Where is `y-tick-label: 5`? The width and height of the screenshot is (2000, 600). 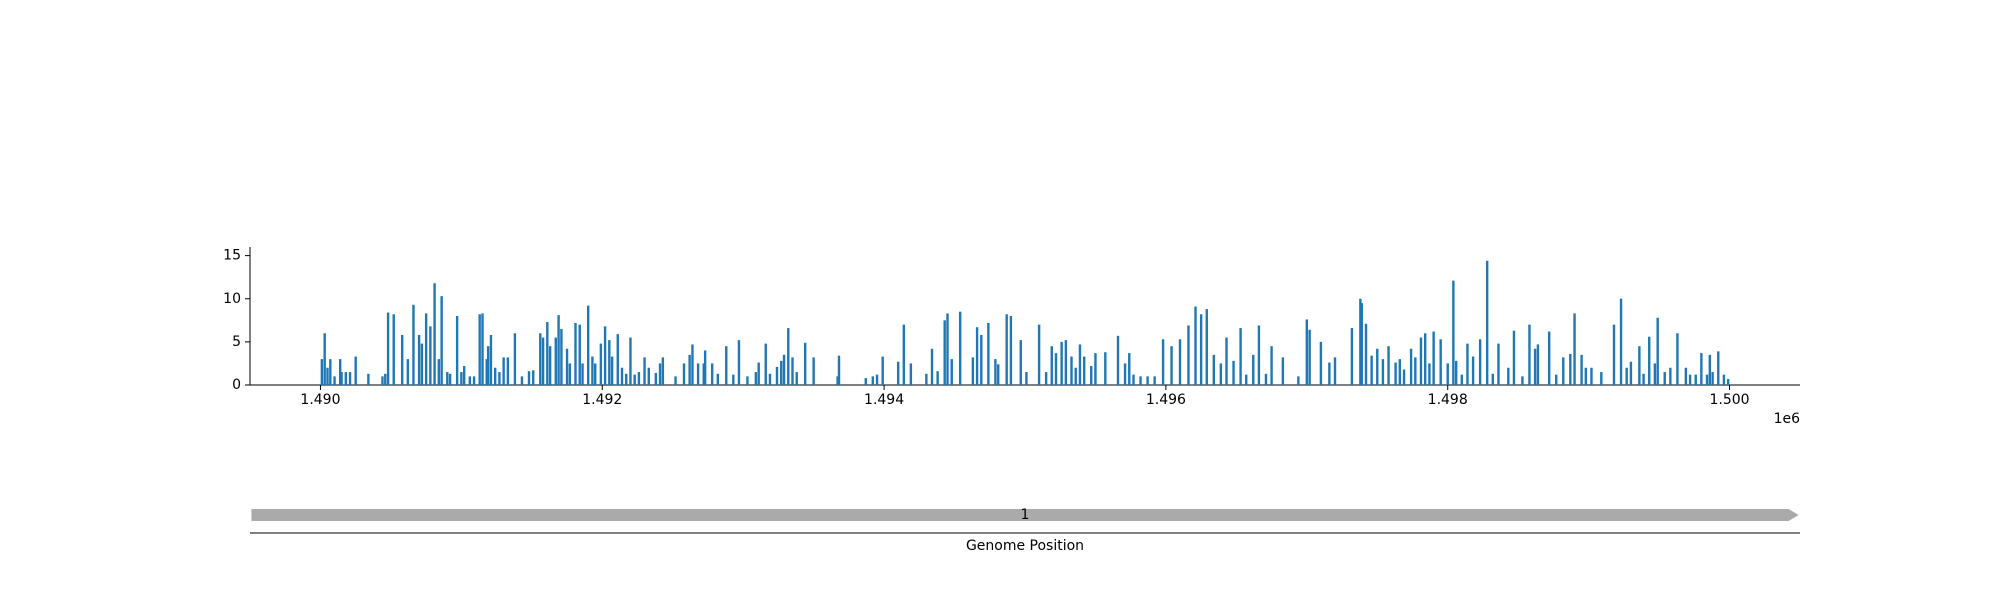 y-tick-label: 5 is located at coordinates (236, 342).